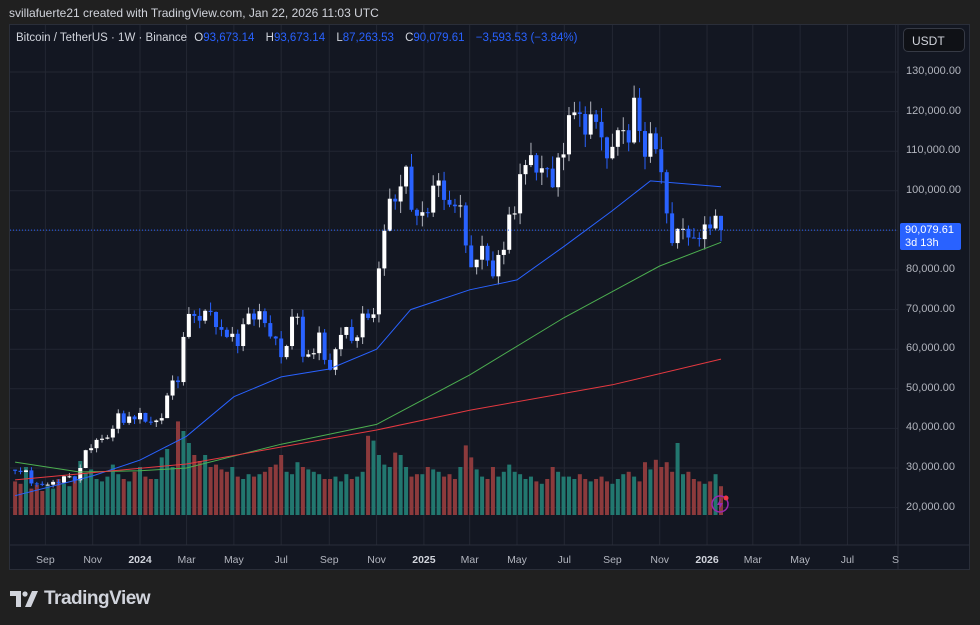 The image size is (980, 625). Describe the element at coordinates (847, 560) in the screenshot. I see `time-axis-label: Jul` at that location.